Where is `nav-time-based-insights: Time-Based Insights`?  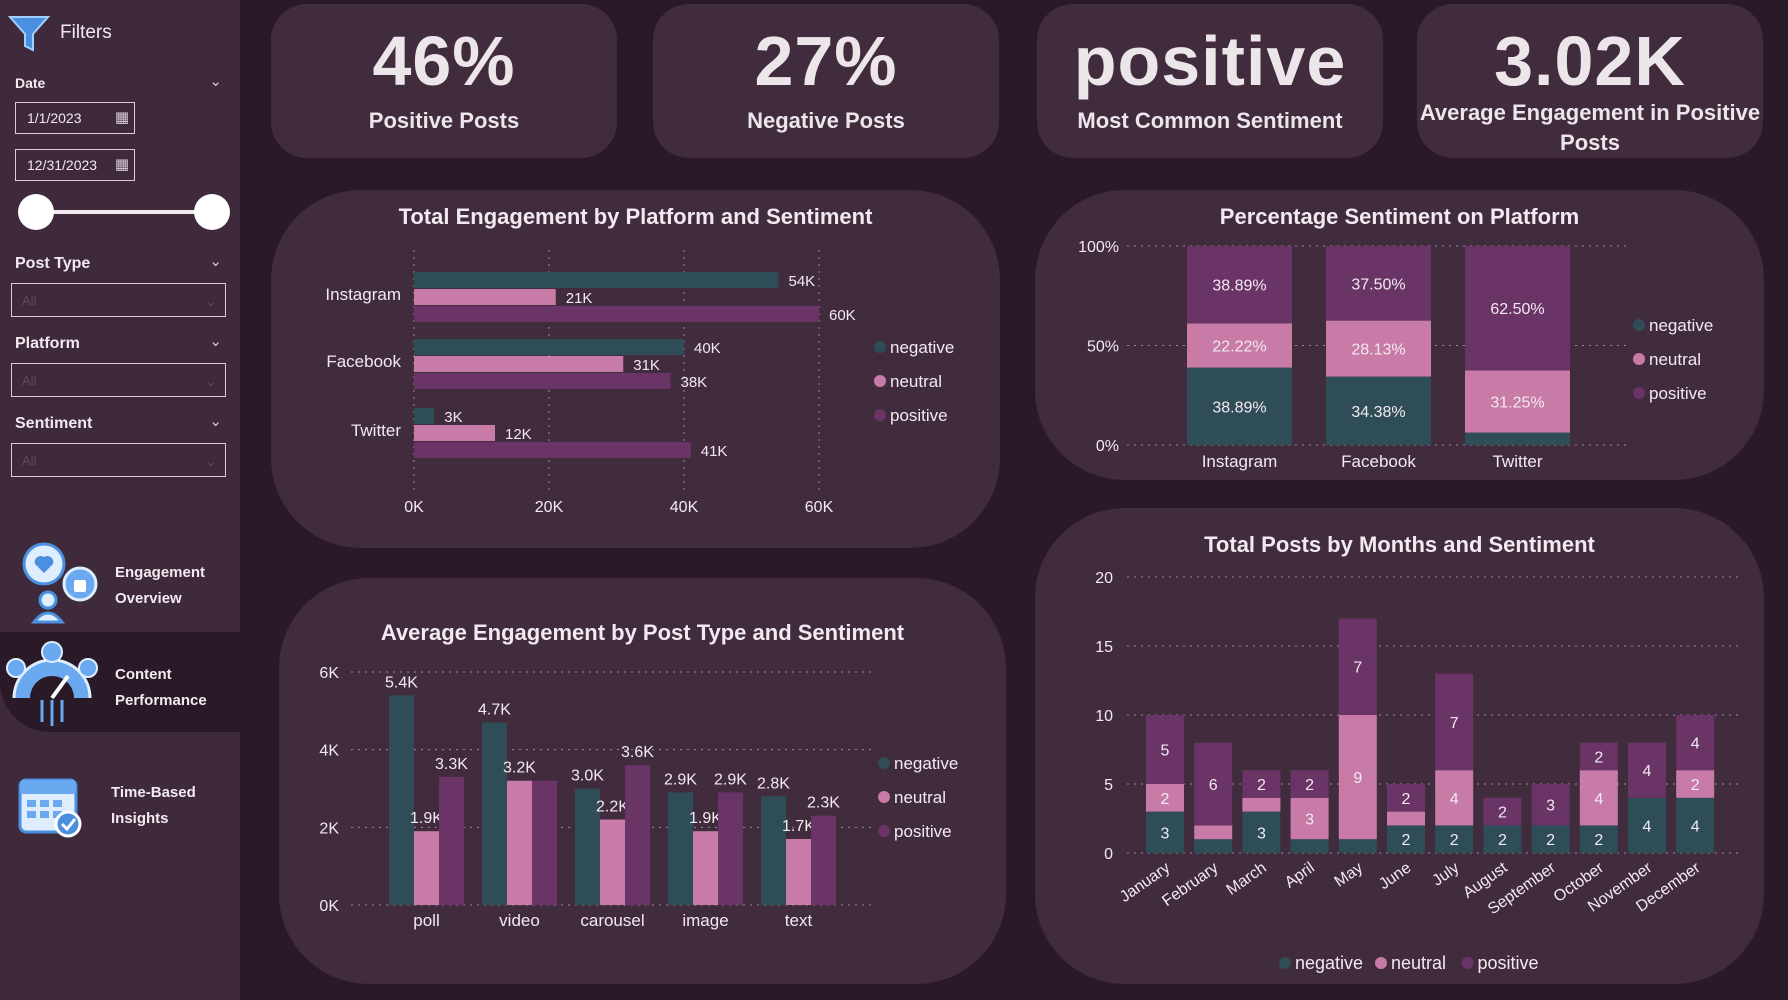 nav-time-based-insights: Time-Based Insights is located at coordinates (120, 800).